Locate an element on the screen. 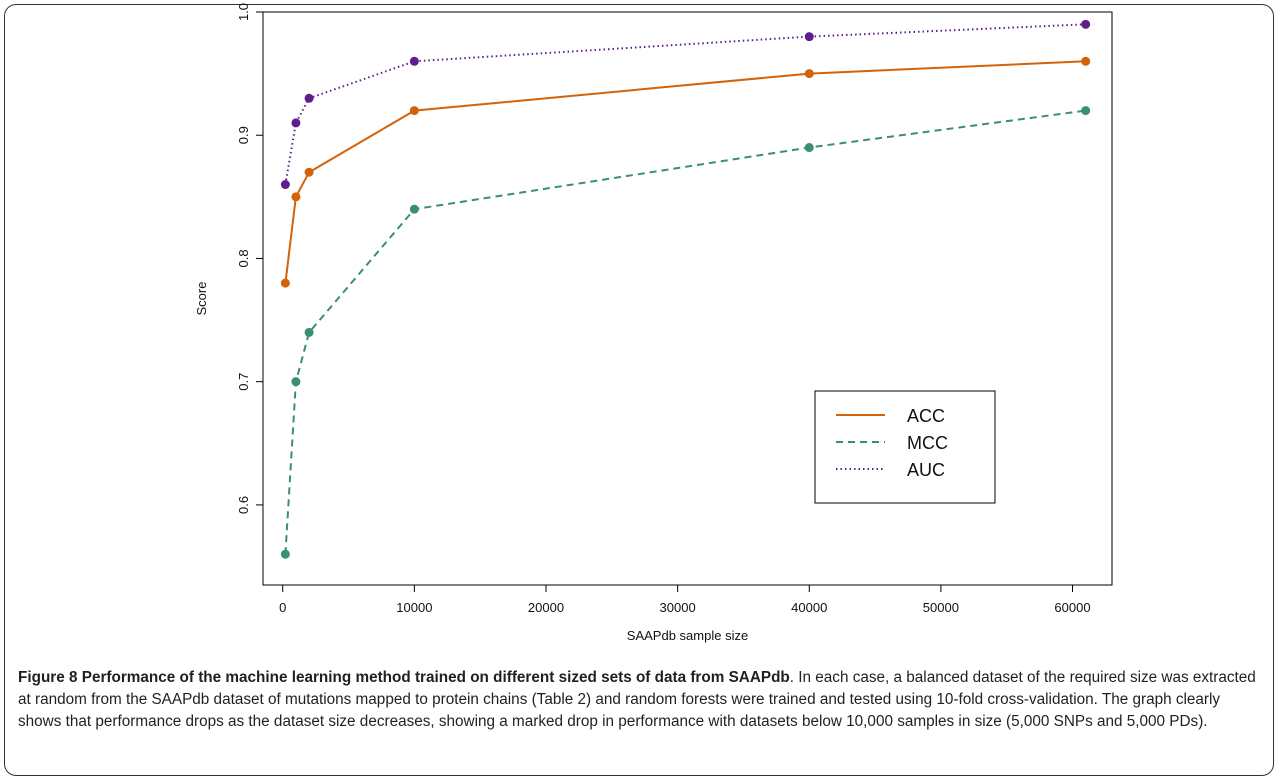  y-tick-label: 0.7 is located at coordinates (243, 382).